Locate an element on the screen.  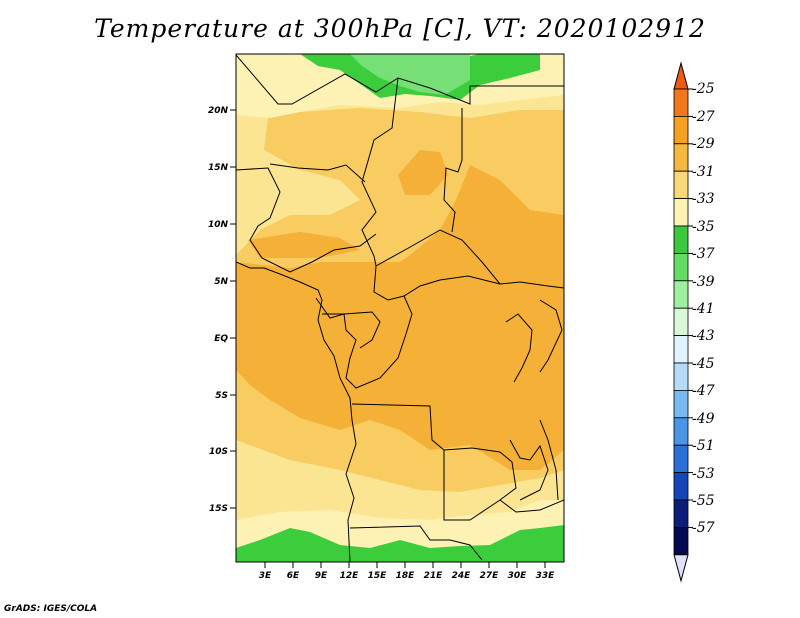
colorbar-label: -47 is located at coordinates (703, 391).